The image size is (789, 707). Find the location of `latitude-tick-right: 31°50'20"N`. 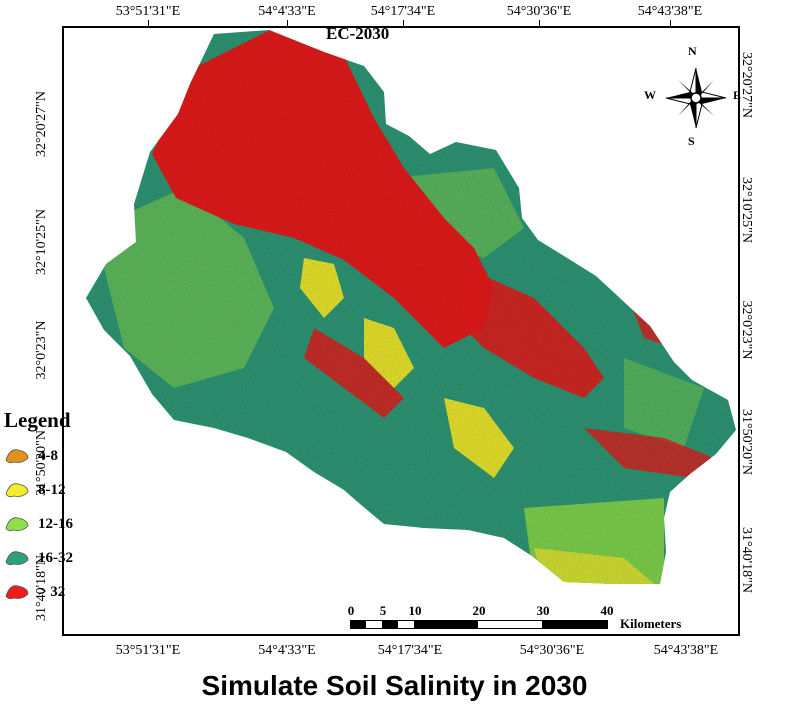

latitude-tick-right: 31°50'20"N is located at coordinates (746, 442).